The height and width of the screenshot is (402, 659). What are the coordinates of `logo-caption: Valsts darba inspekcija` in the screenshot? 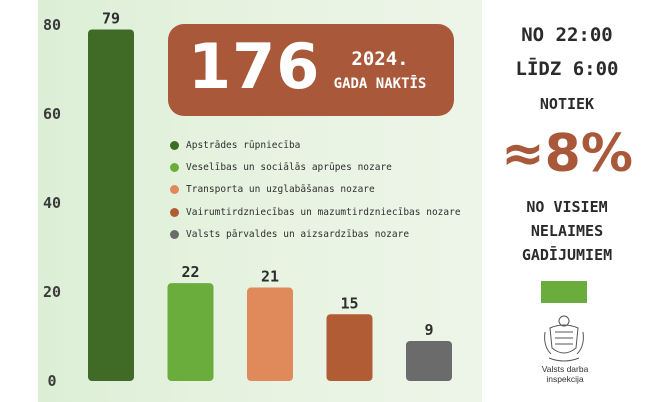 It's located at (565, 374).